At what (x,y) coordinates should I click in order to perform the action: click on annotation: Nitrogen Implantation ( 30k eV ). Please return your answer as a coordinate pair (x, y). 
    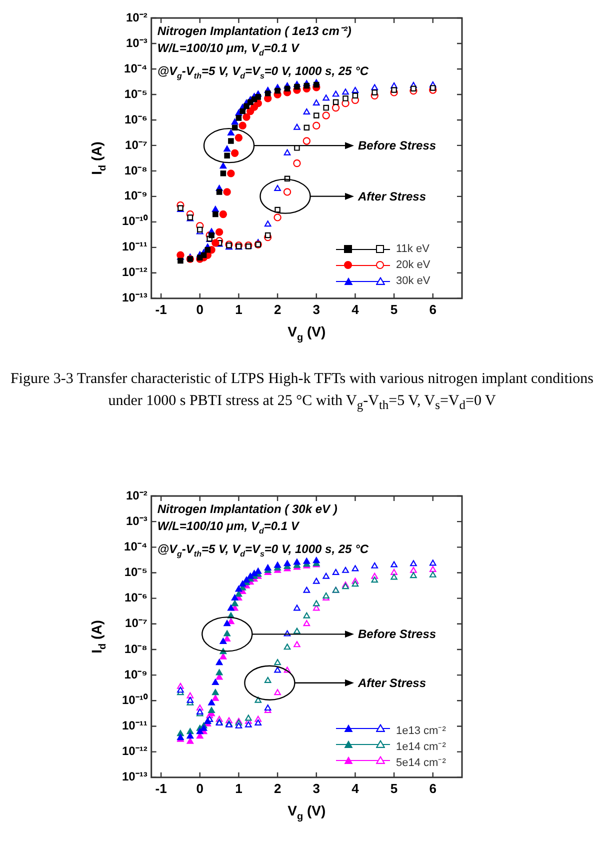
    Looking at the image, I should click on (247, 509).